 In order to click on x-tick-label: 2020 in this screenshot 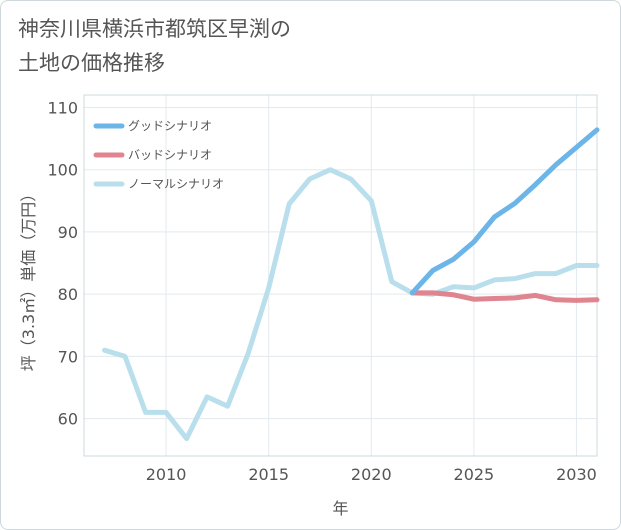, I will do `click(371, 474)`.